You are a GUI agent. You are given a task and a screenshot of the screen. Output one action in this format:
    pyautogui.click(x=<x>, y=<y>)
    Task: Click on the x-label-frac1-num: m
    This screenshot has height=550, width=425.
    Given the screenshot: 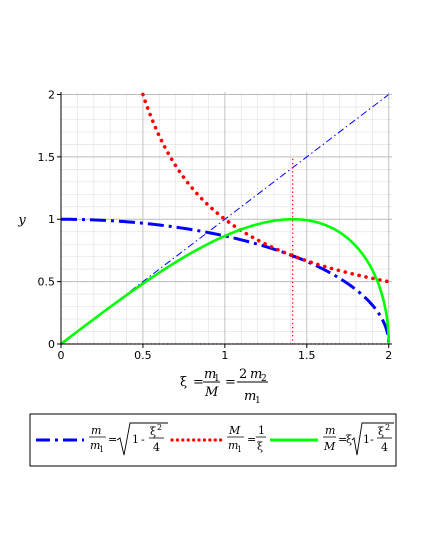 What is the action you would take?
    pyautogui.click(x=210, y=374)
    